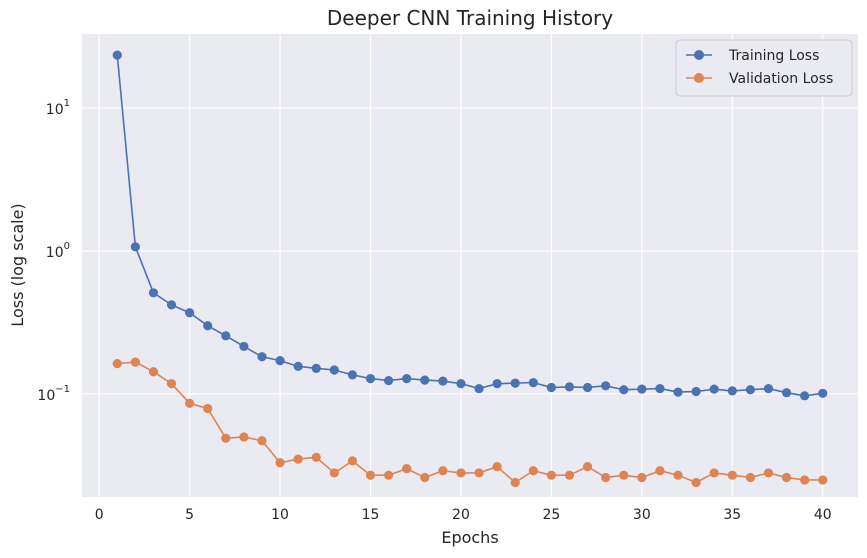  I want to click on chart-title: Deeper CNN Training History, so click(470, 18).